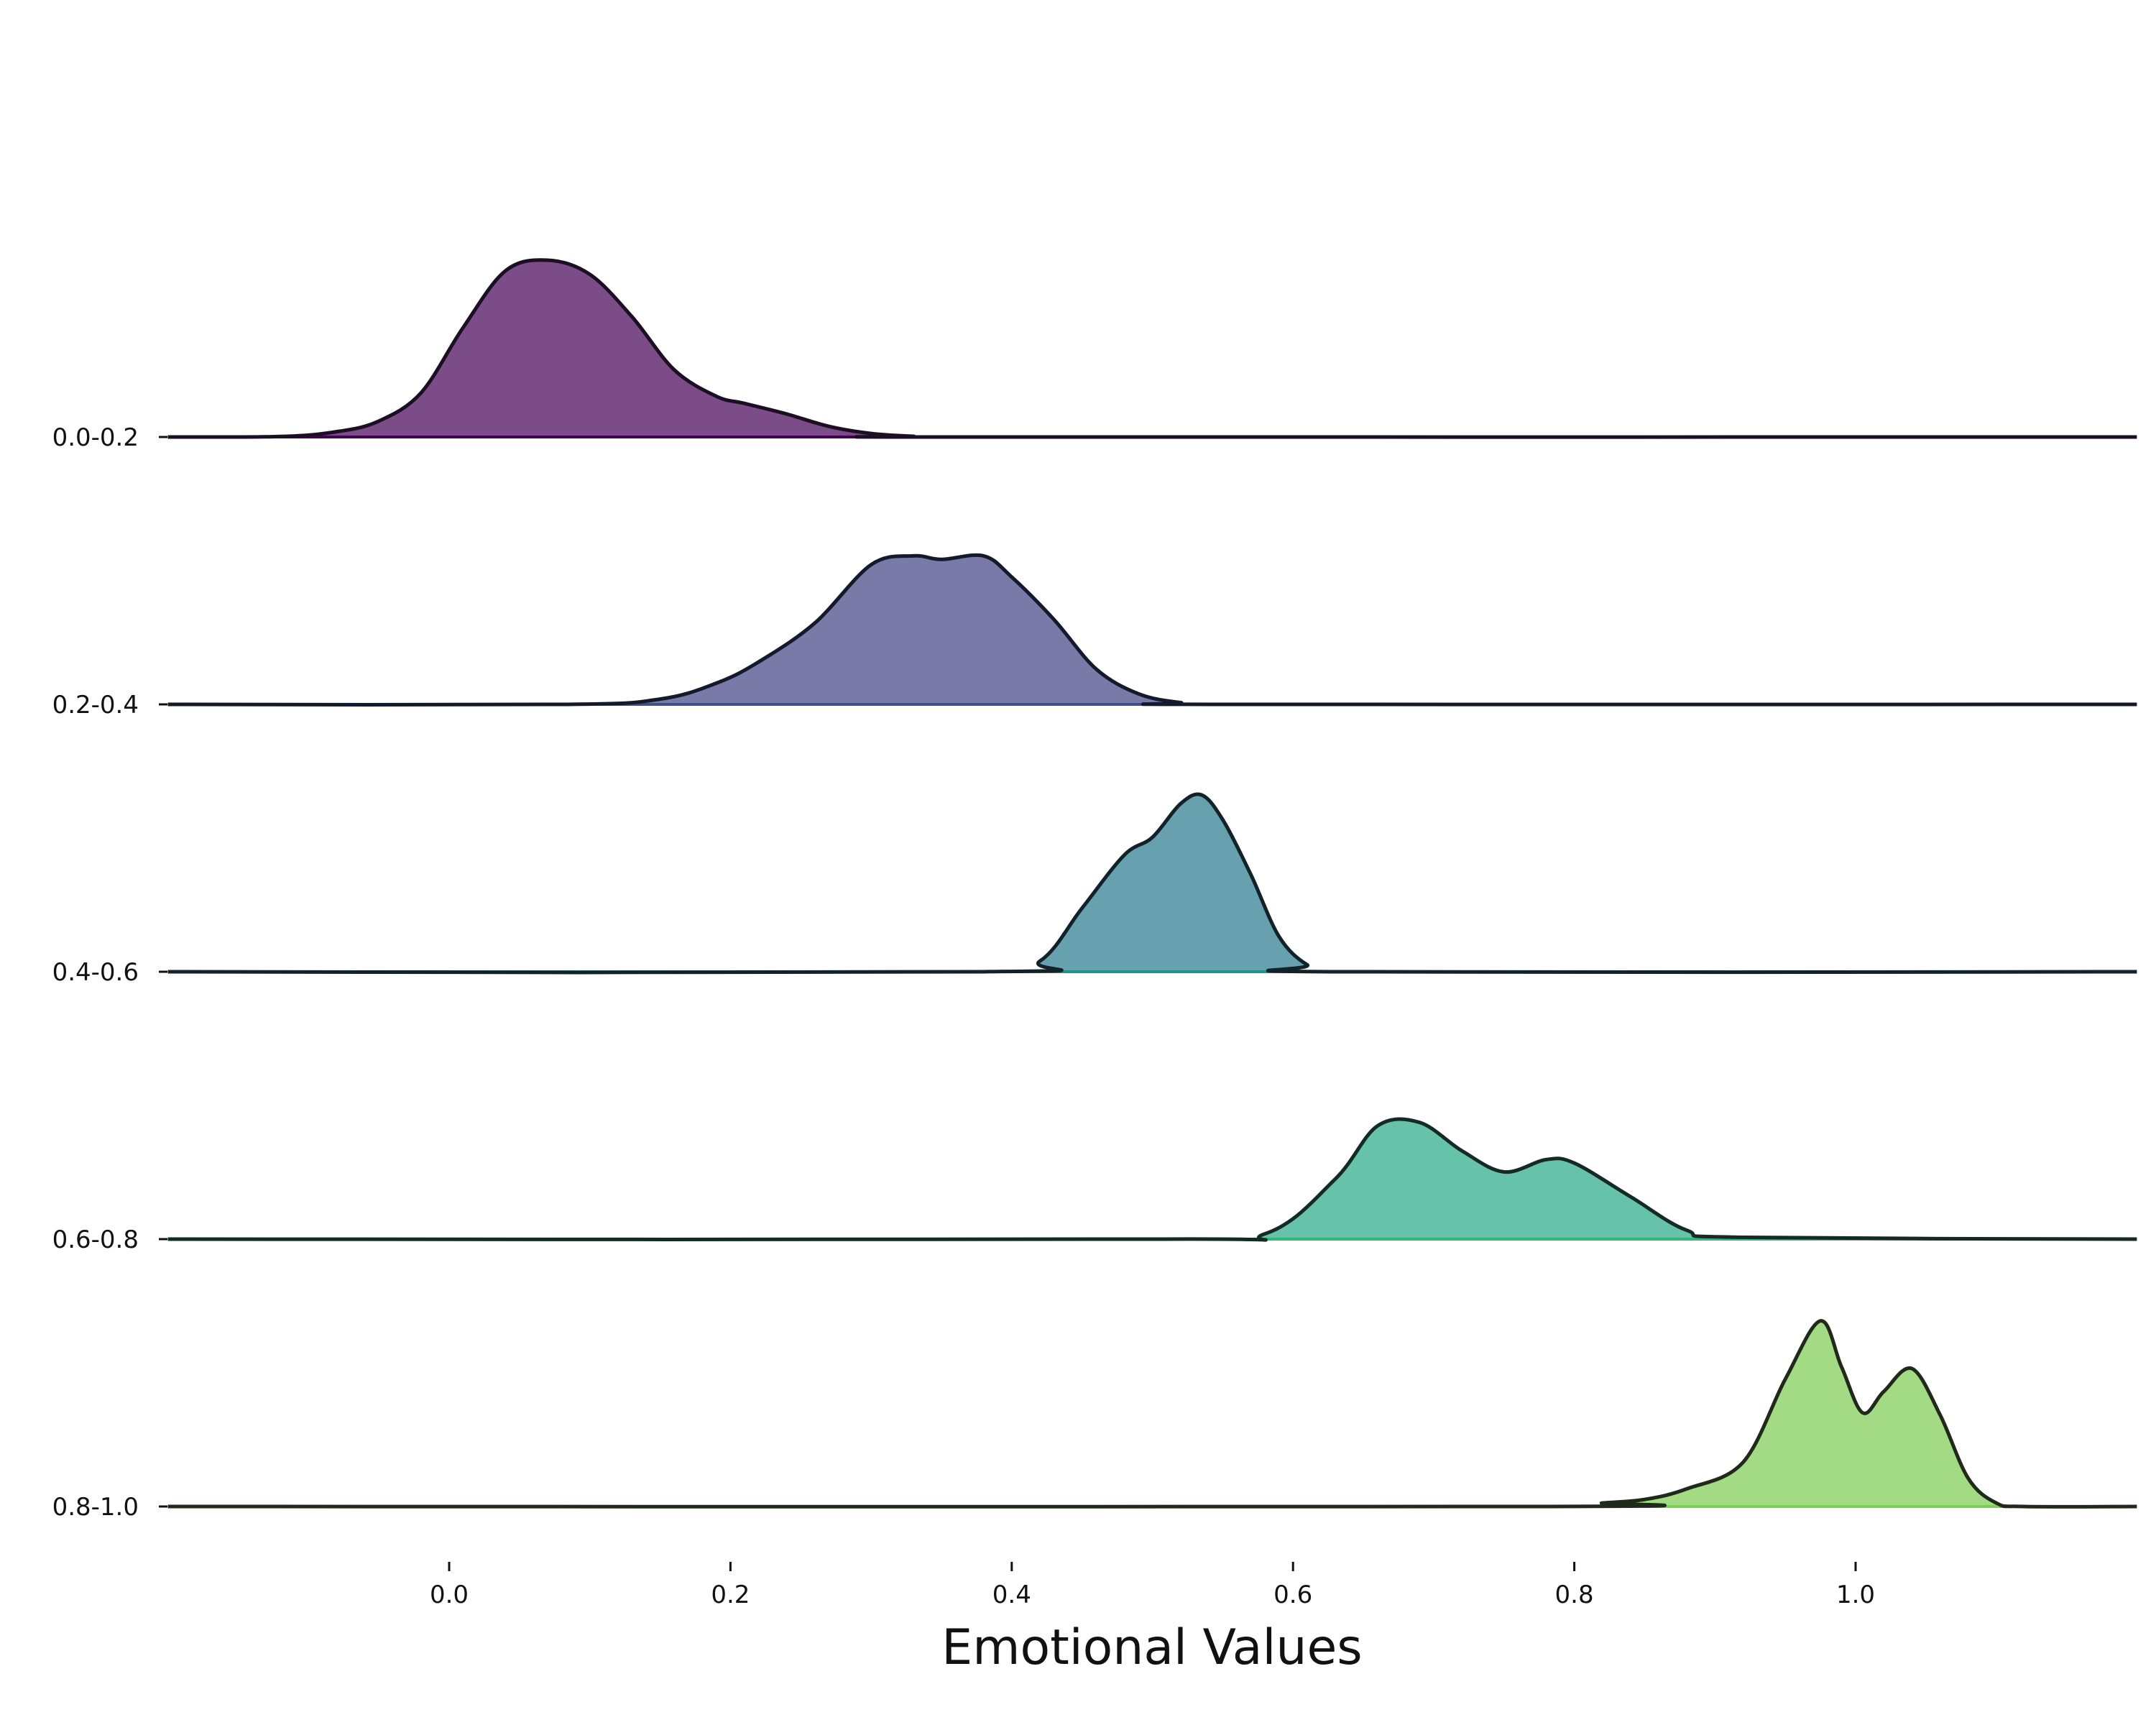 Image resolution: width=2156 pixels, height=1725 pixels. I want to click on x-tick-label-0.0: 0.0, so click(449, 1595).